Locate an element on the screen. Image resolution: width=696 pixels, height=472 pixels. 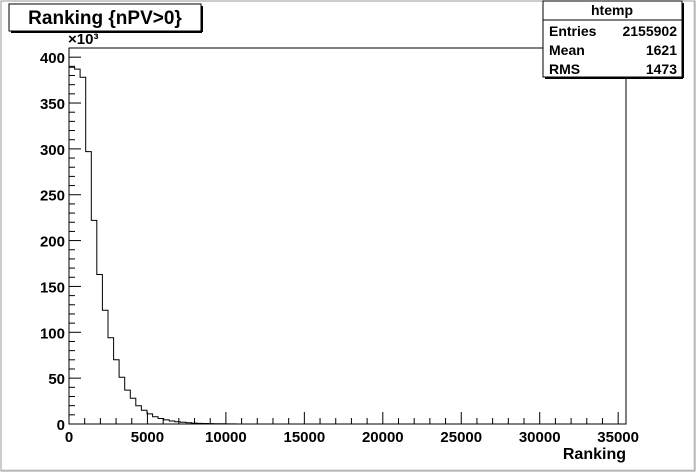
y-tick-label: 100 is located at coordinates (52, 333).